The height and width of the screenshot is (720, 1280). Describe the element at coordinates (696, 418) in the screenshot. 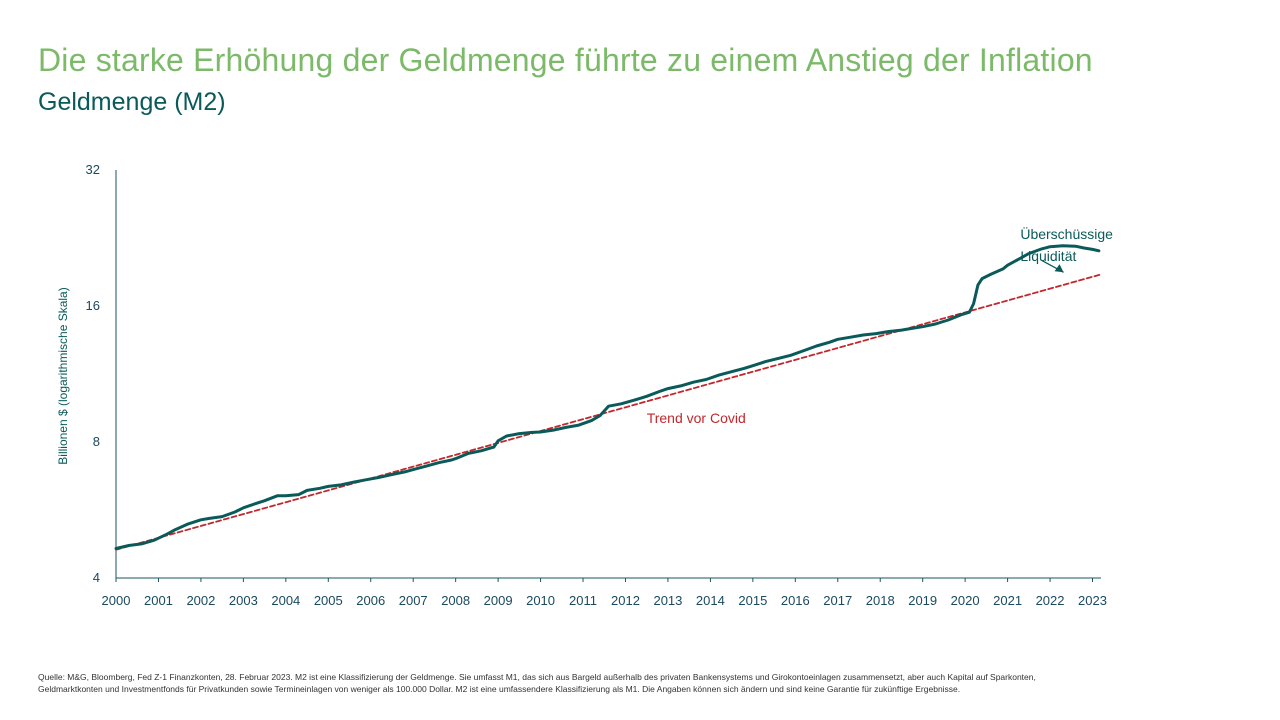

I see `trend-label: Trend vor Covid` at that location.